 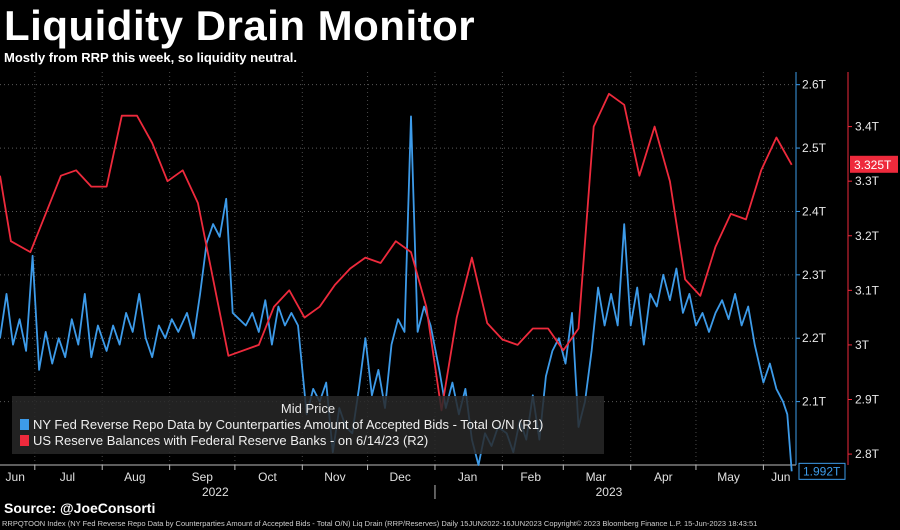 I want to click on source-credit: Source: @JoeConsorti, so click(x=80, y=508).